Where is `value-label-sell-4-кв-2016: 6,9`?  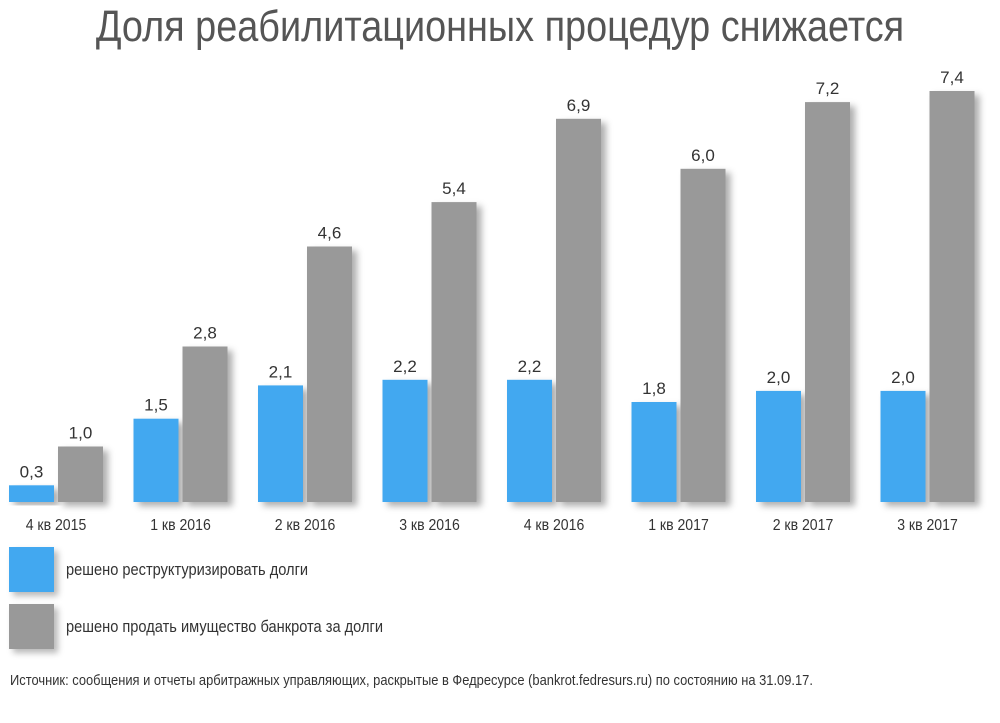 value-label-sell-4-кв-2016: 6,9 is located at coordinates (579, 105).